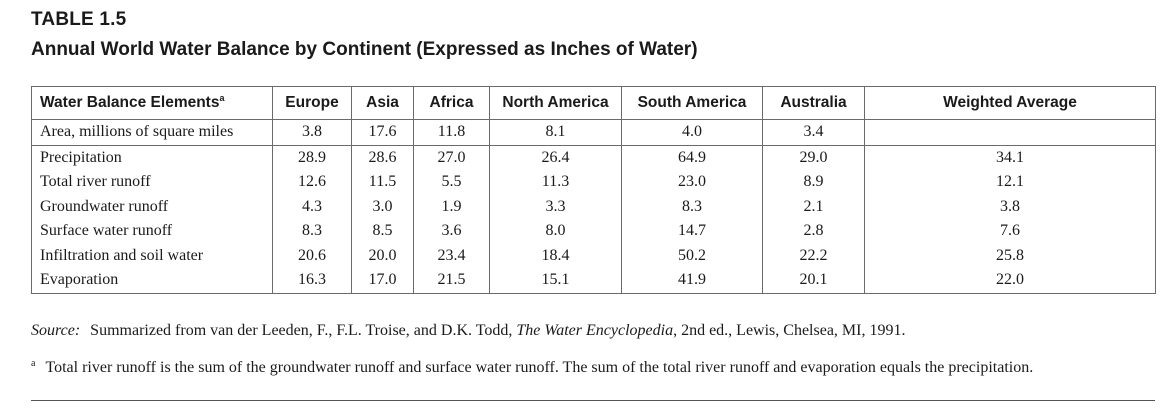 The height and width of the screenshot is (415, 1171). I want to click on table-cell: 22.0, so click(1010, 281).